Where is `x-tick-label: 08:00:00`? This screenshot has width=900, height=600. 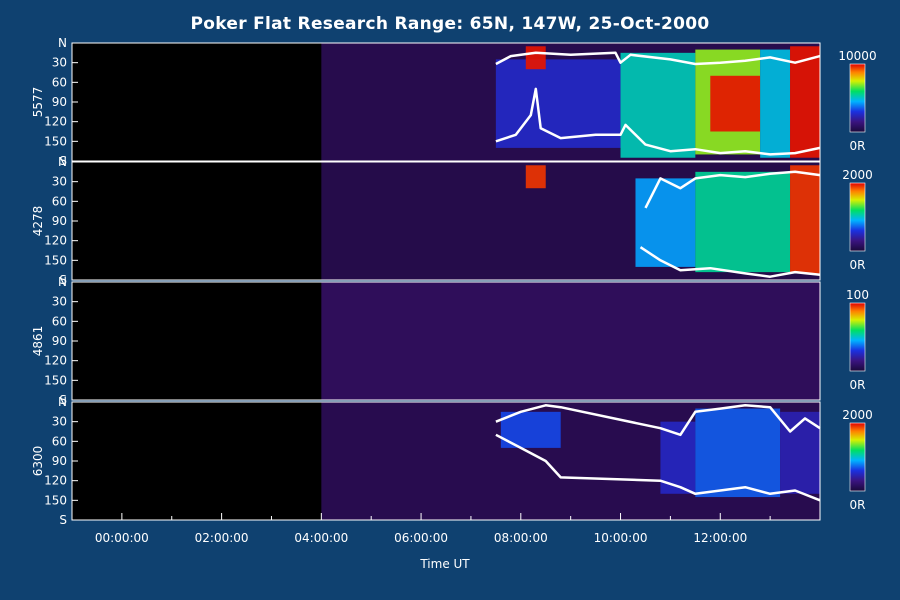
x-tick-label: 08:00:00 is located at coordinates (521, 538).